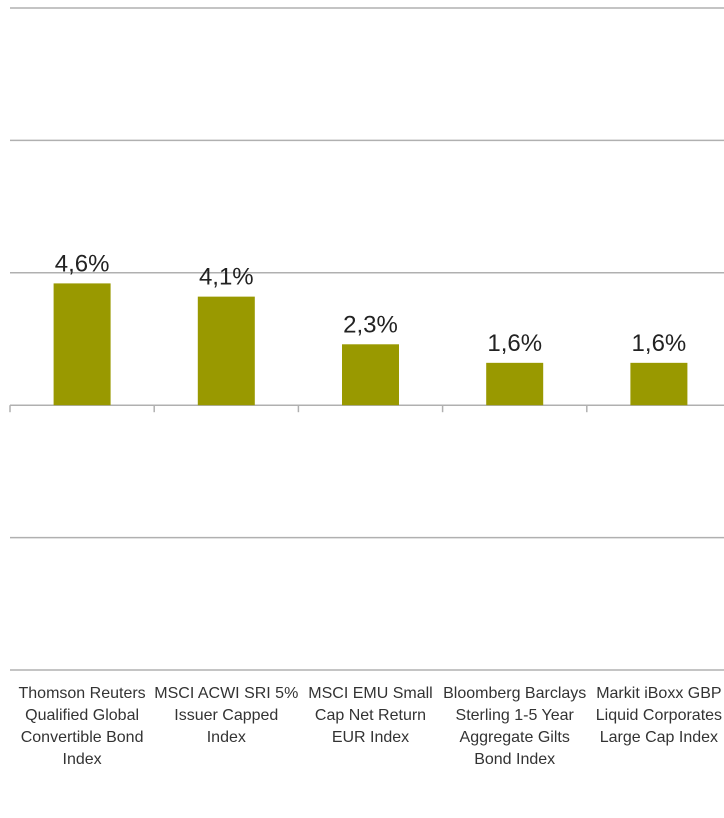 The height and width of the screenshot is (818, 724). Describe the element at coordinates (82, 263) in the screenshot. I see `value-label: 4,6%` at that location.